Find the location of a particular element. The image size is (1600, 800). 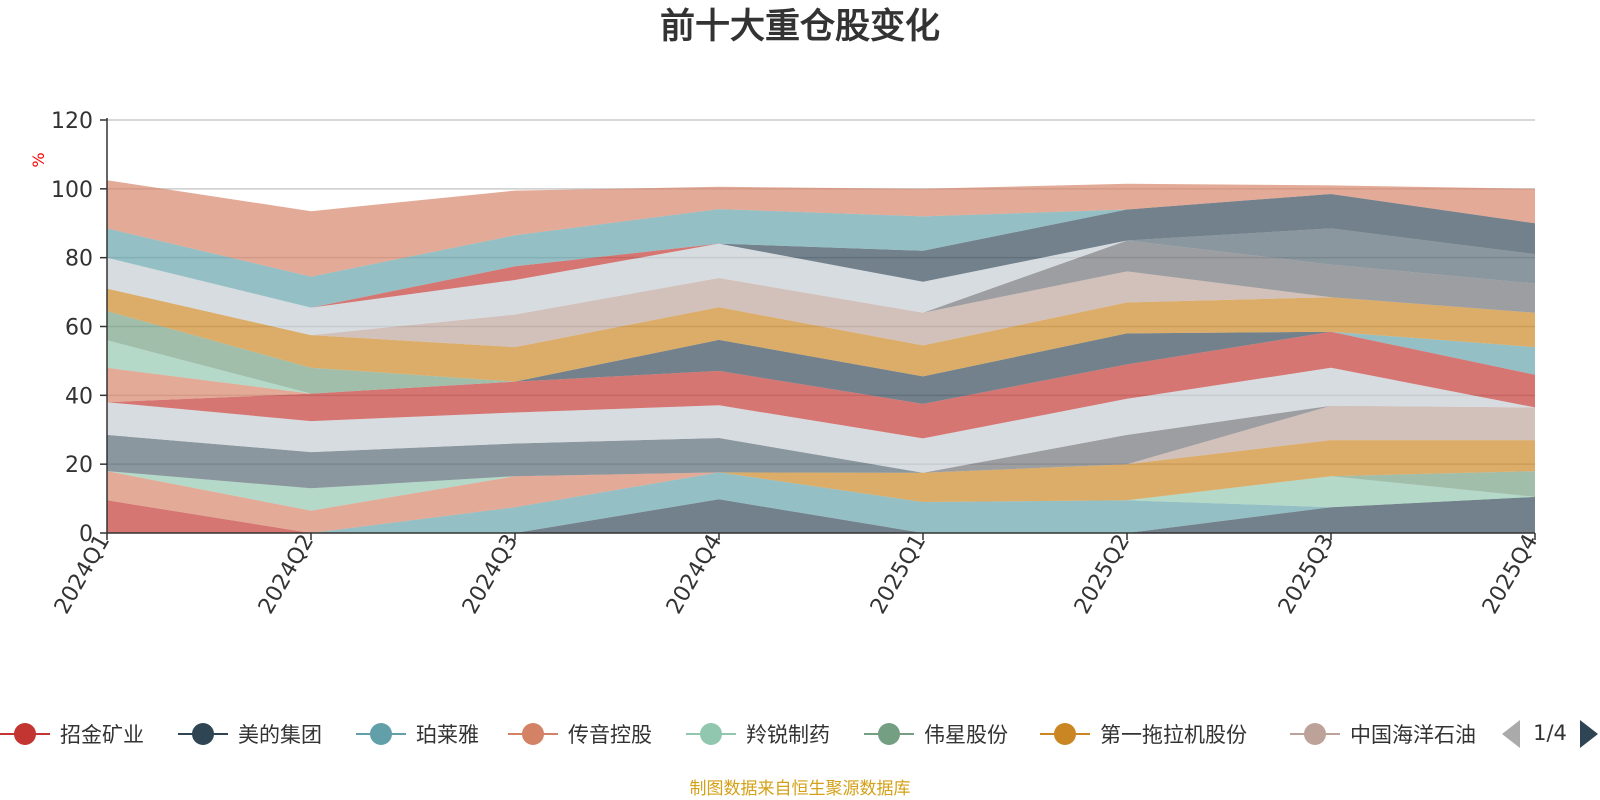

legend-label-2: 珀莱雅 is located at coordinates (447, 735).